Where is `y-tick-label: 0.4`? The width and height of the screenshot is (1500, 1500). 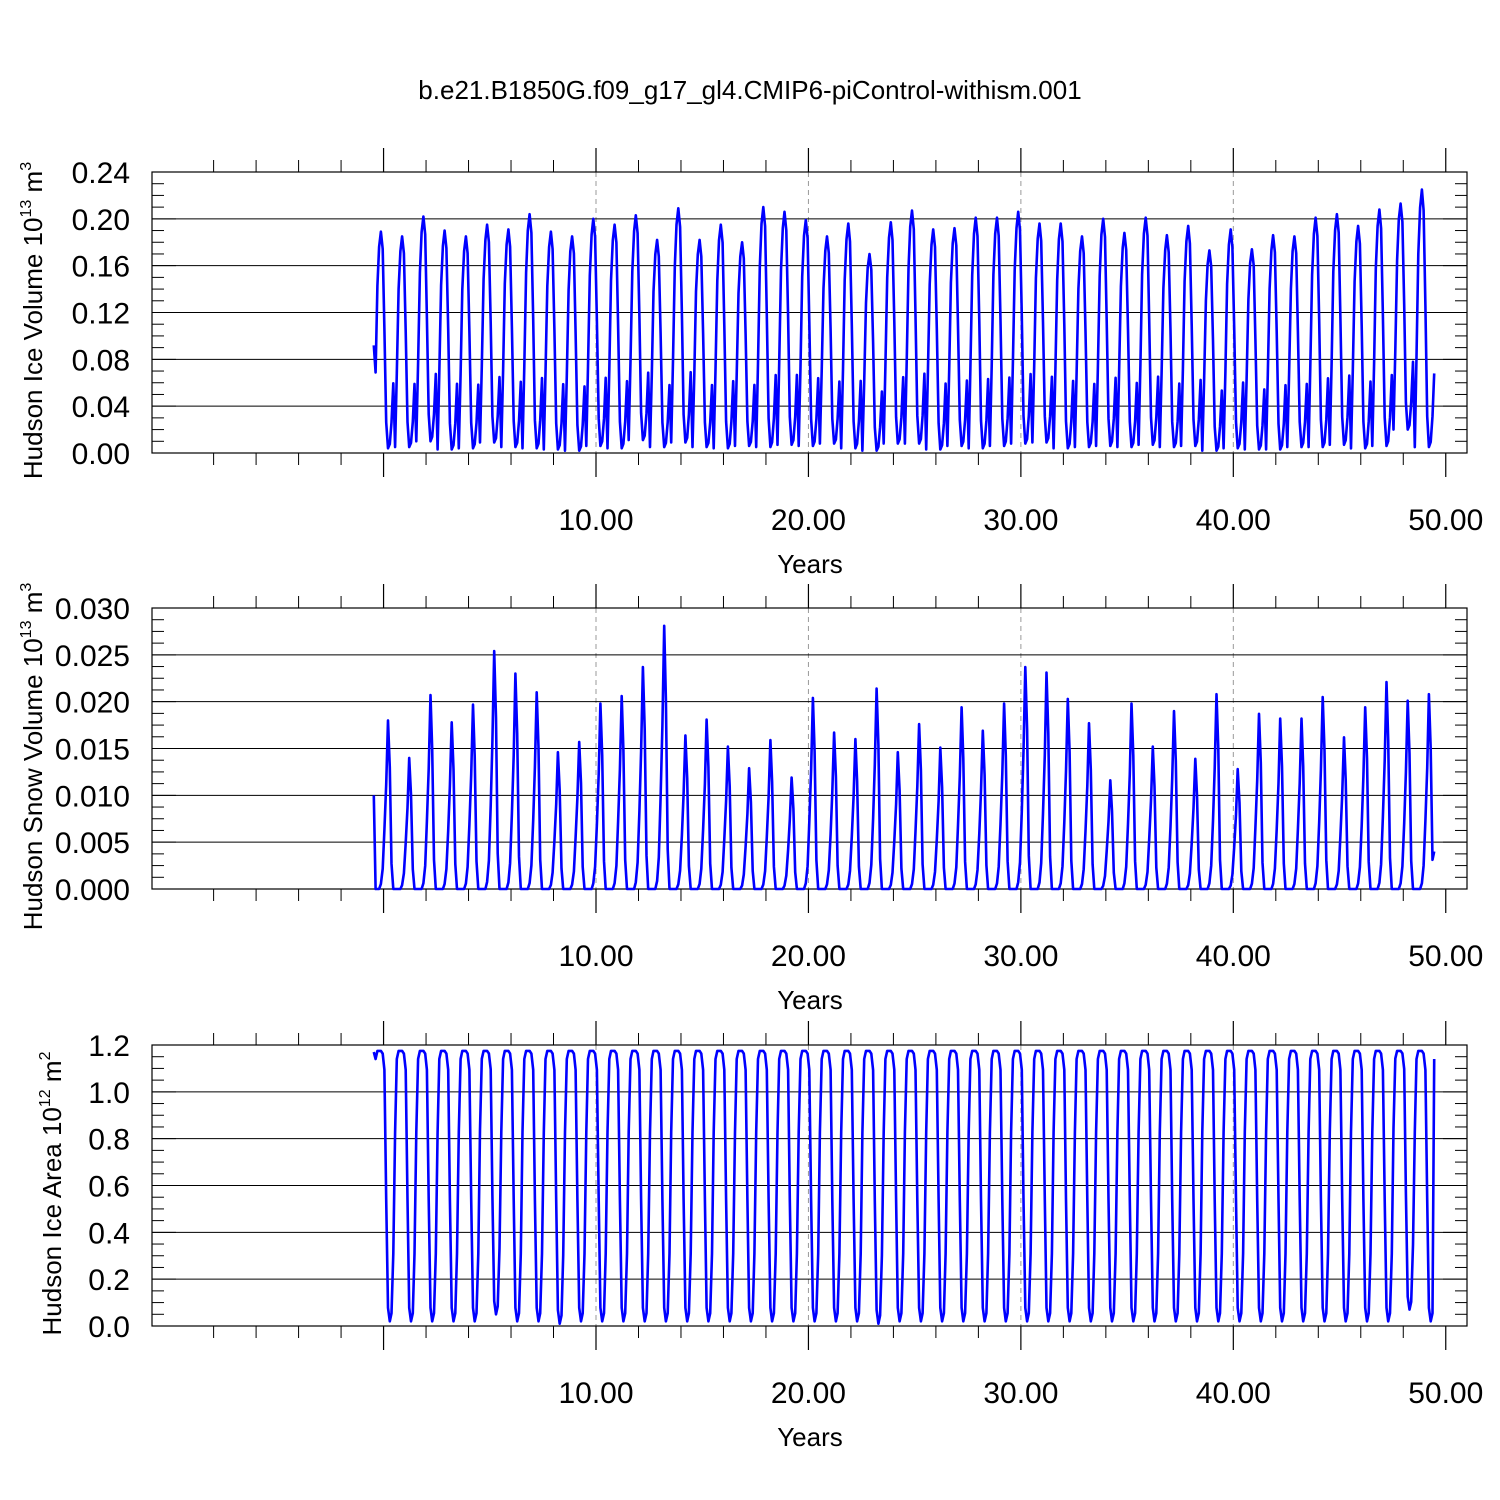
y-tick-label: 0.4 is located at coordinates (109, 1233).